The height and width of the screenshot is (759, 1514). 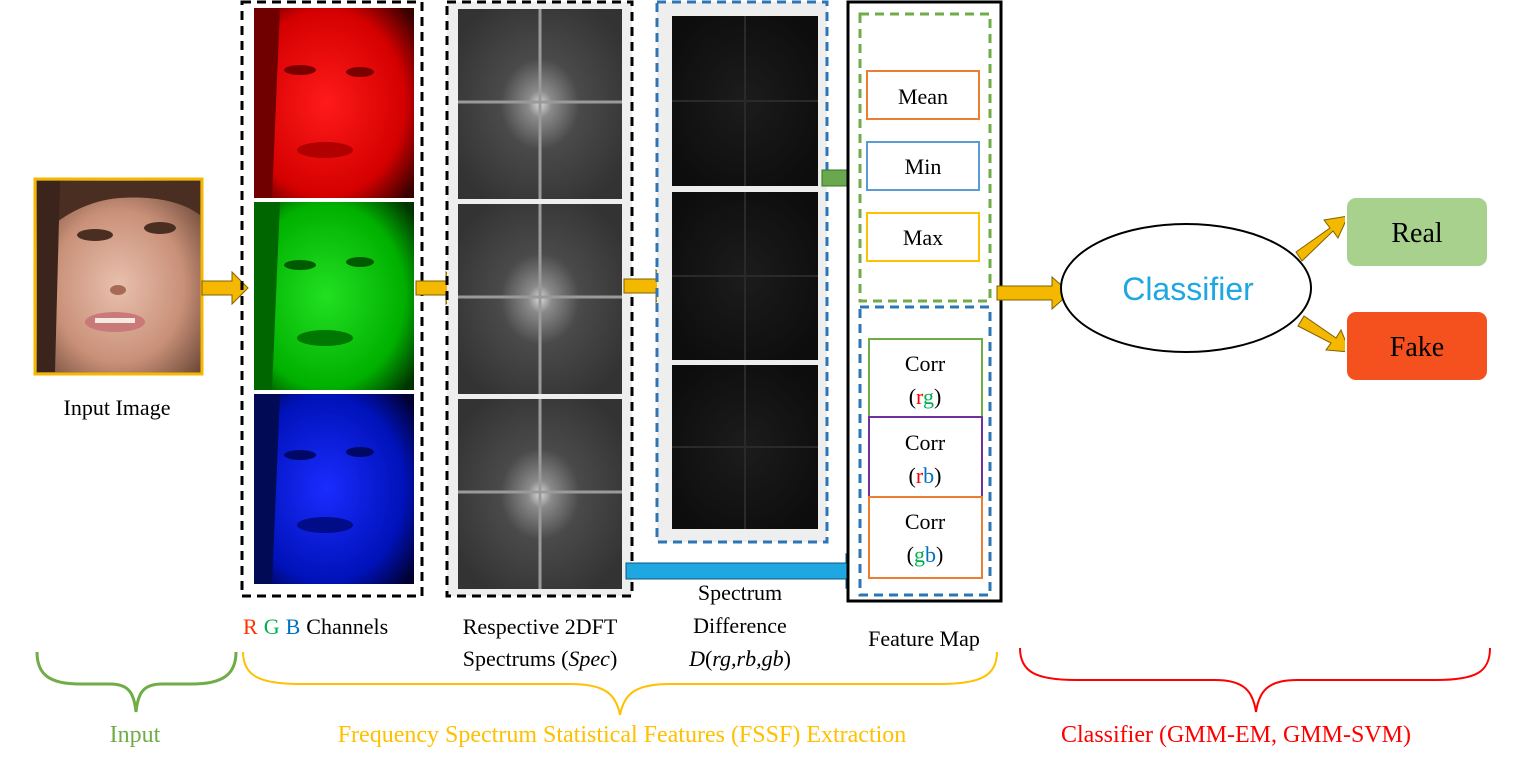 I want to click on brace-input, so click(x=136, y=682).